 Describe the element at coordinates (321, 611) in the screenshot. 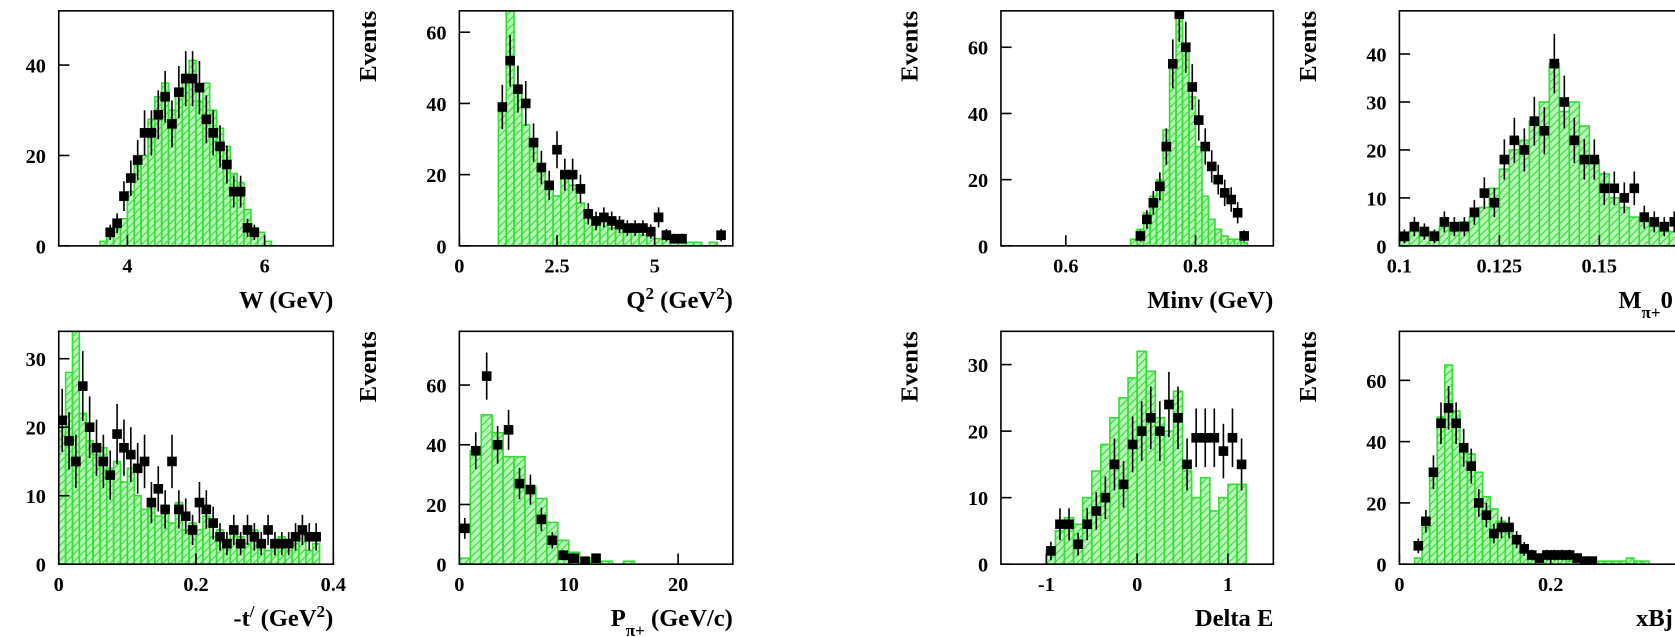

I see `x-axis-label-part: 2` at that location.